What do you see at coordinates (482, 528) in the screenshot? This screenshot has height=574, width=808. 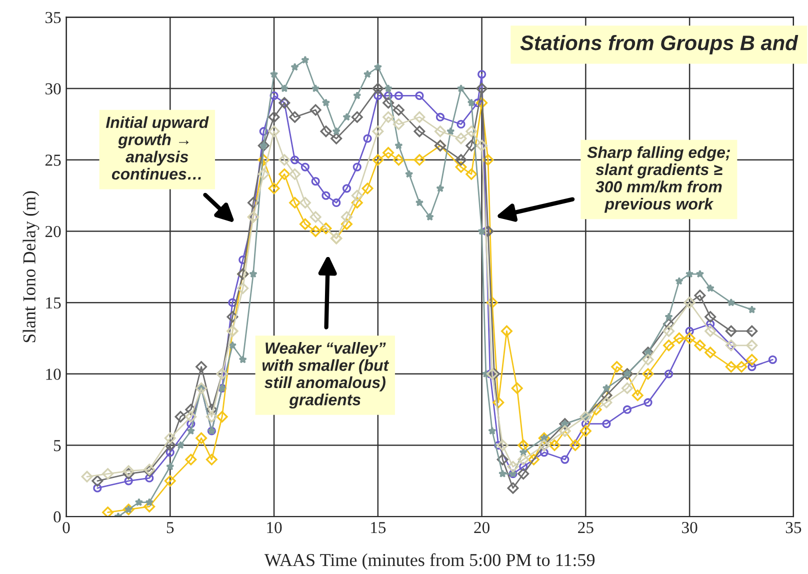 I see `x-tick-label: 20` at bounding box center [482, 528].